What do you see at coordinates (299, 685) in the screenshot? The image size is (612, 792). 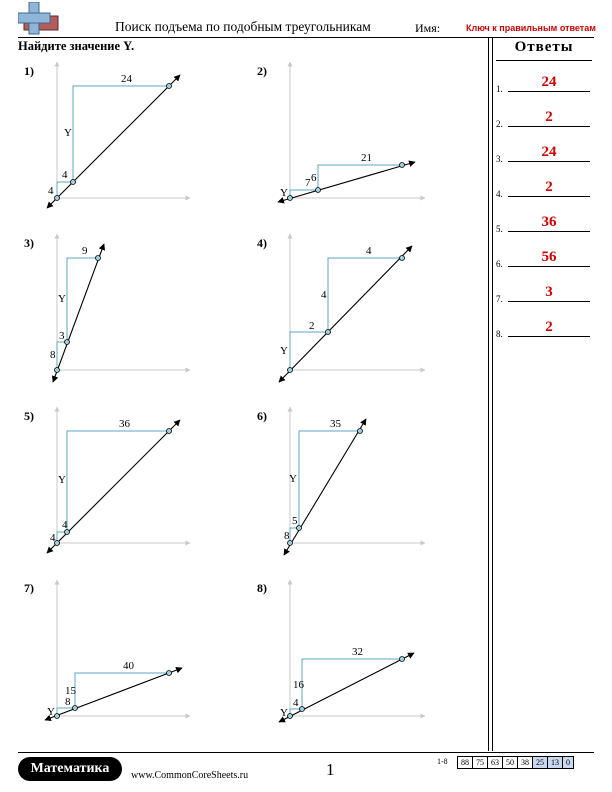 I see `big-rise-label: 16` at bounding box center [299, 685].